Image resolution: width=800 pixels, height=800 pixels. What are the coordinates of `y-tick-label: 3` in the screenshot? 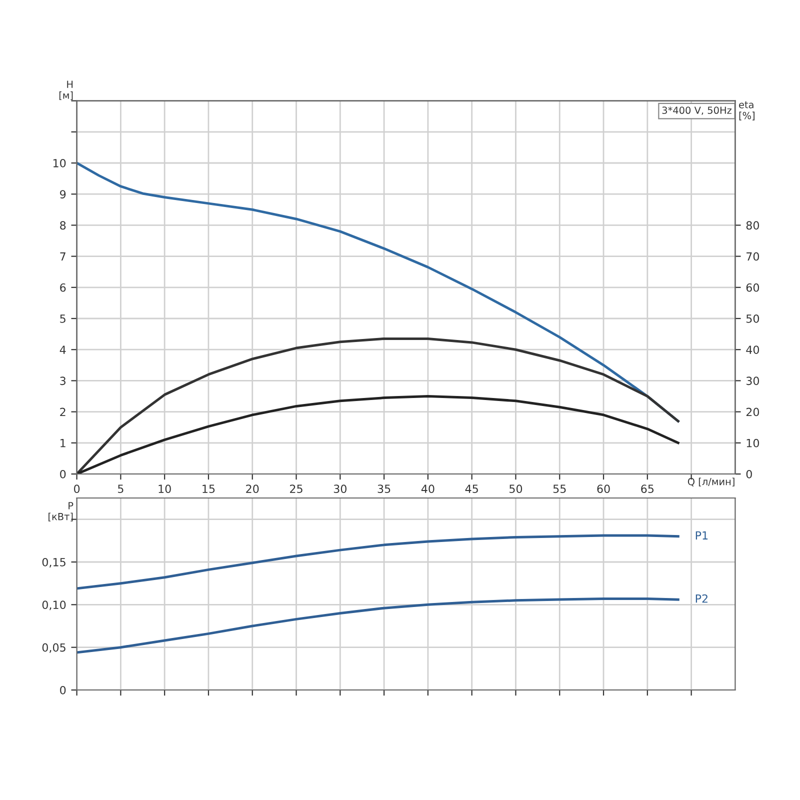 It's located at (63, 381).